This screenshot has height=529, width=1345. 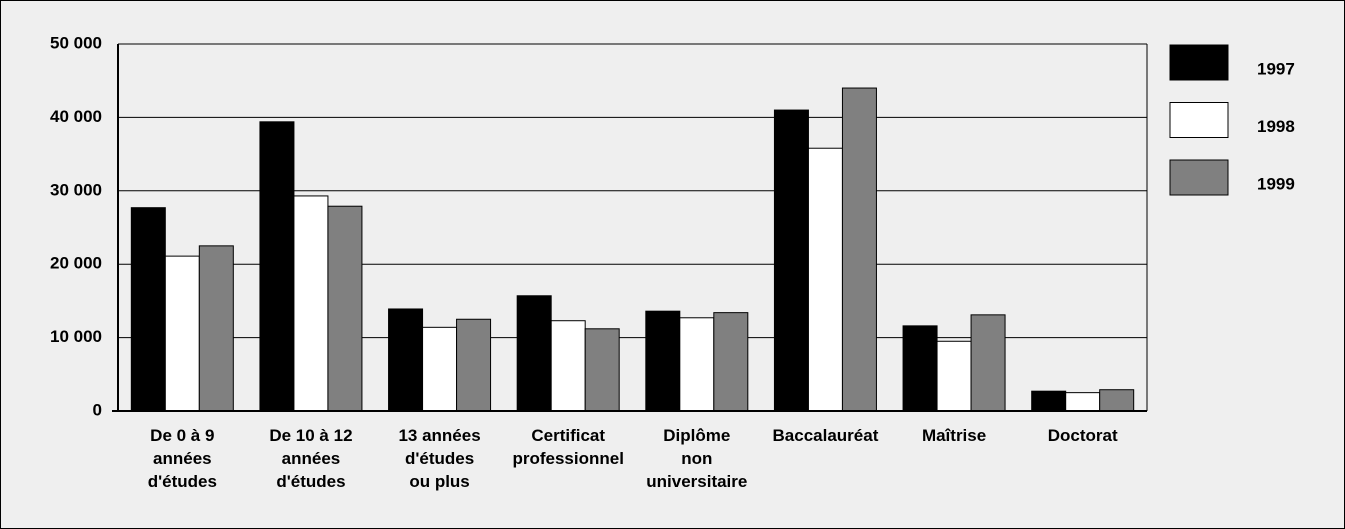 I want to click on y-tick-label: 40 000, so click(x=76, y=116).